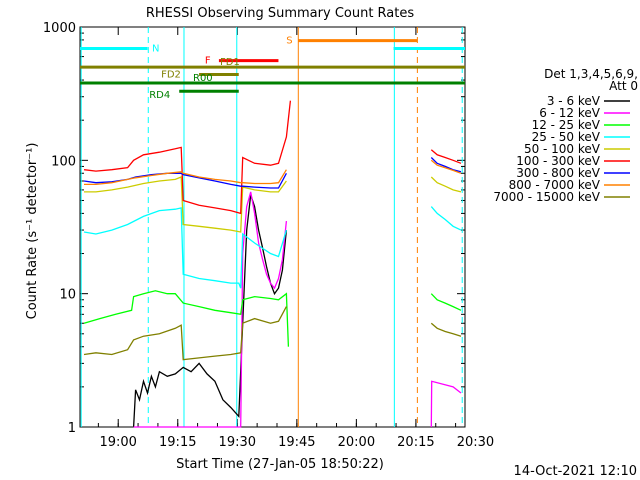 The image size is (640, 480). Describe the element at coordinates (546, 197) in the screenshot. I see `legend-label-8: 7000 - 15000 keV` at that location.